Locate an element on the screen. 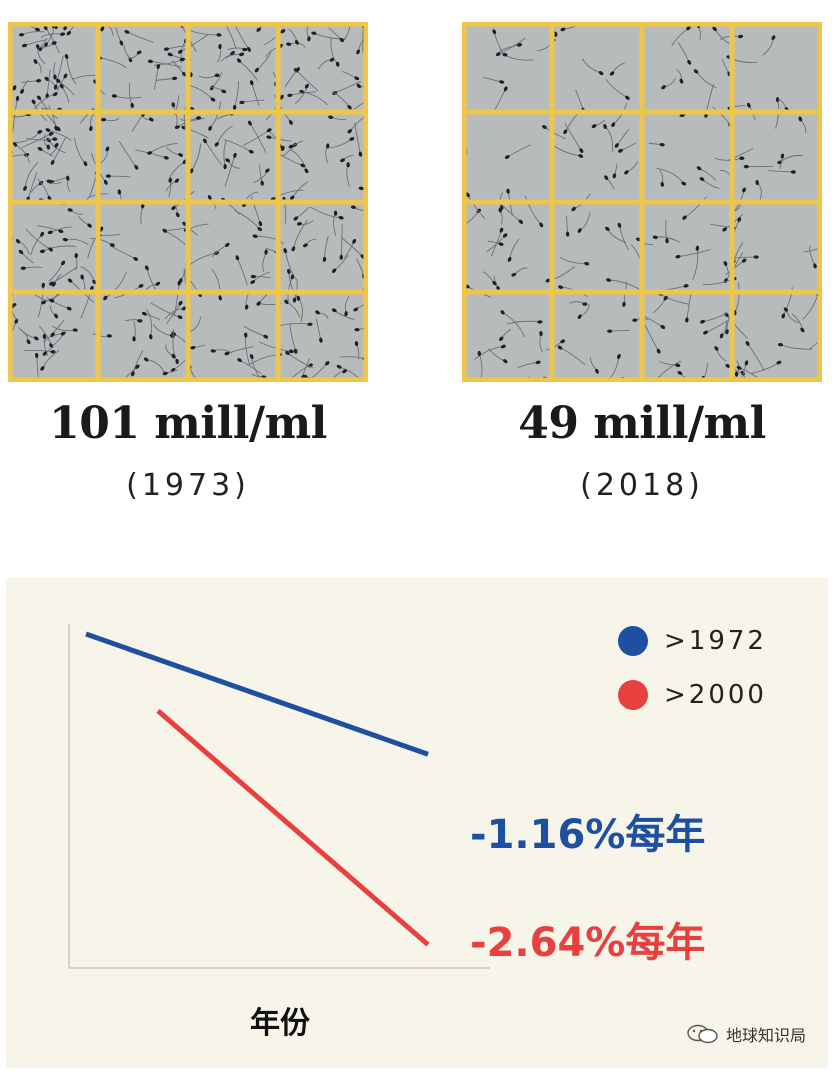 Image resolution: width=834 pixels, height=1074 pixels. legend-label-2000: >2000 is located at coordinates (715, 695).